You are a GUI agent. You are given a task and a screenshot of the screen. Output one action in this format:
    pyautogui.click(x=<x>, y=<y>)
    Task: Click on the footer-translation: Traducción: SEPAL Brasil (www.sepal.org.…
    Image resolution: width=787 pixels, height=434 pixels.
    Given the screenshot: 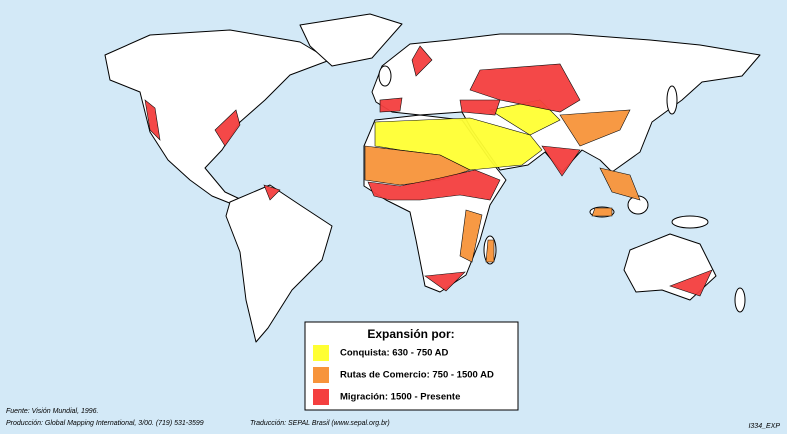 What is the action you would take?
    pyautogui.click(x=320, y=423)
    